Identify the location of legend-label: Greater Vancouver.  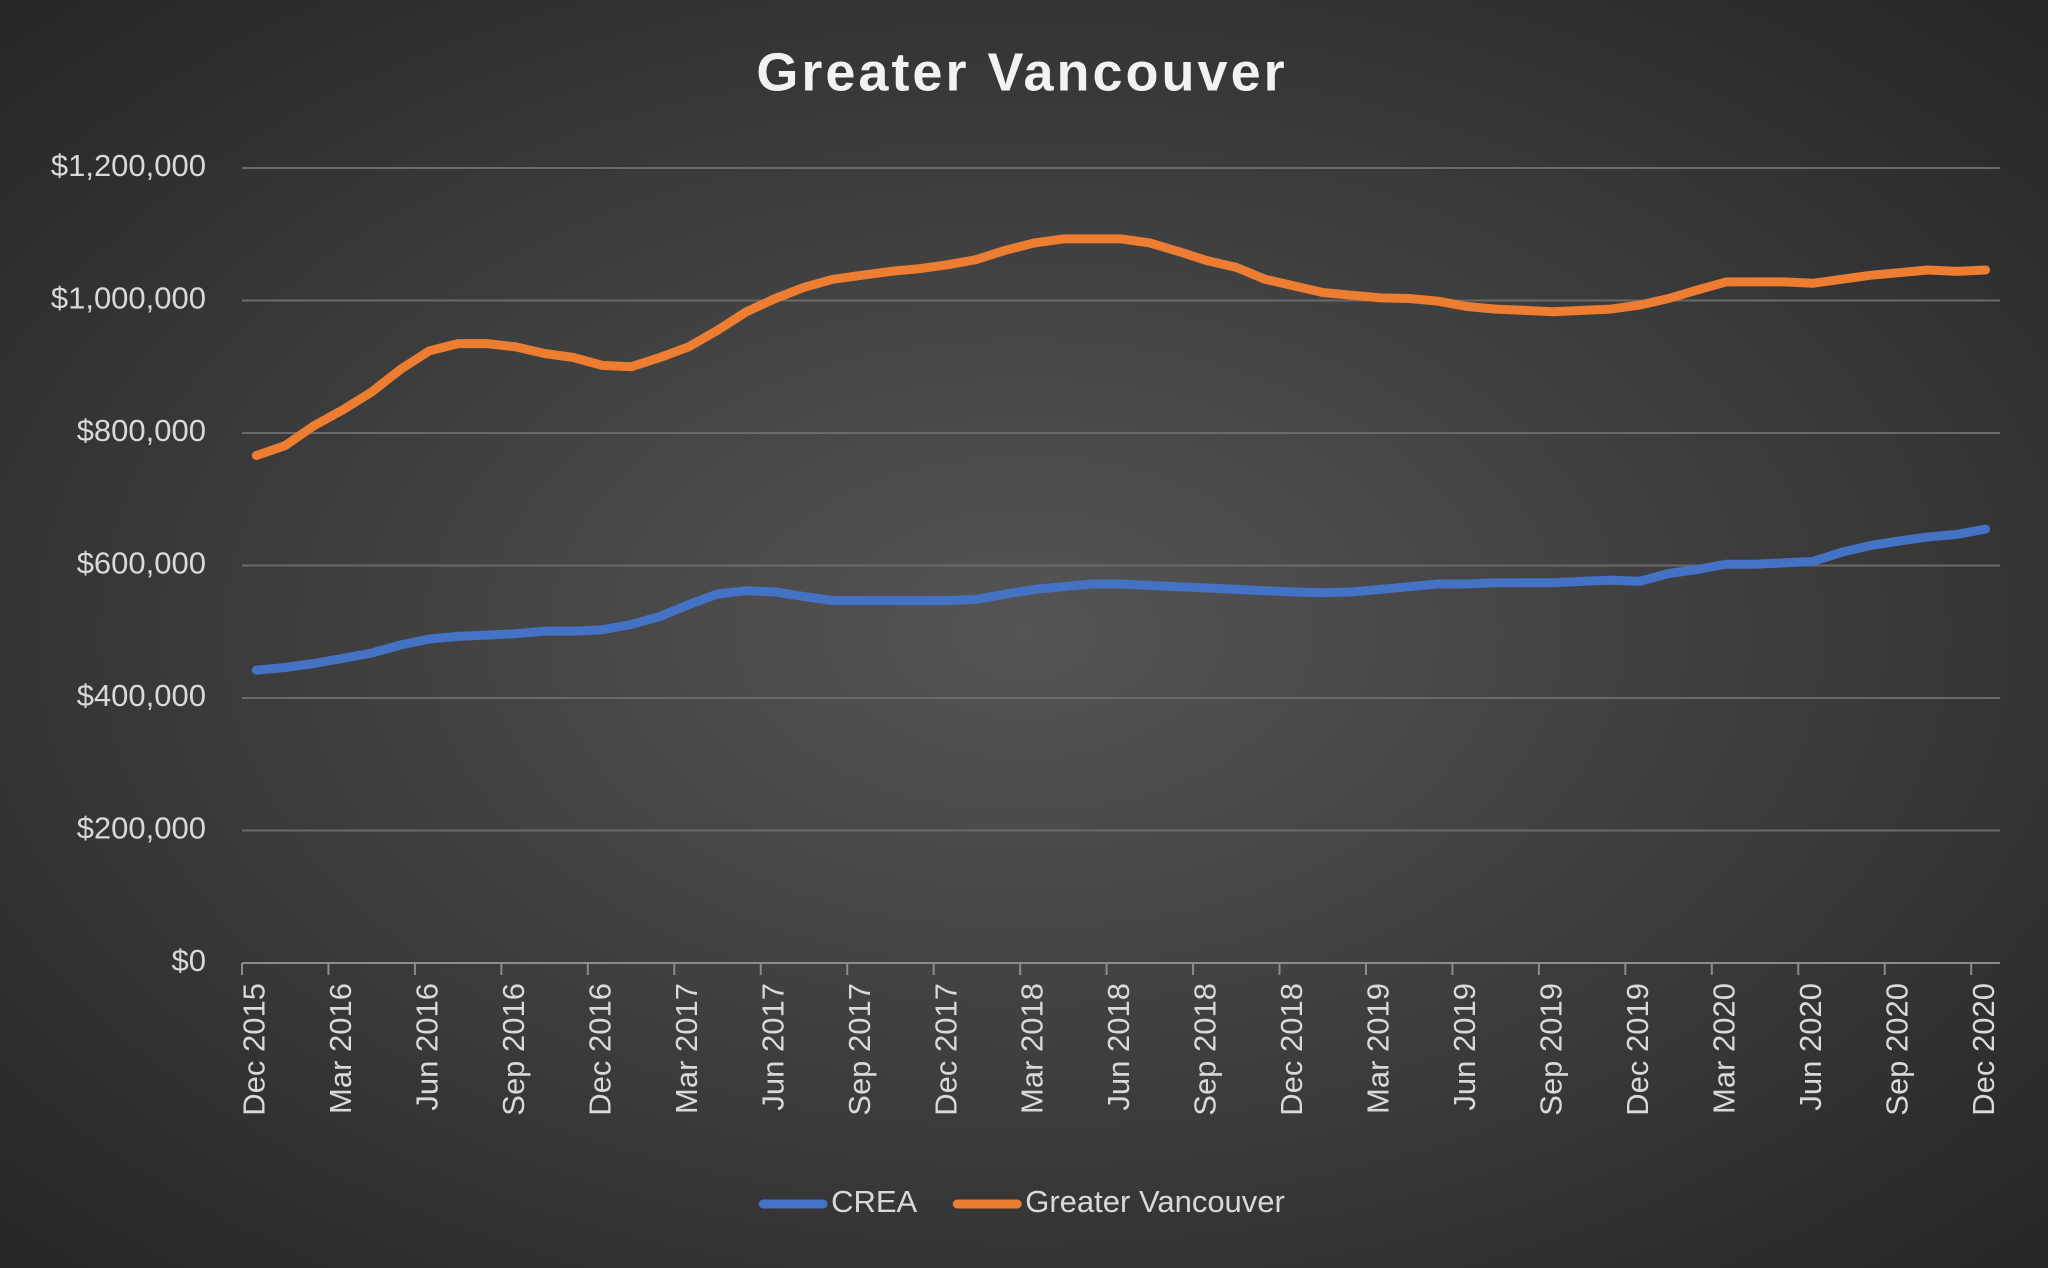
(1155, 1201).